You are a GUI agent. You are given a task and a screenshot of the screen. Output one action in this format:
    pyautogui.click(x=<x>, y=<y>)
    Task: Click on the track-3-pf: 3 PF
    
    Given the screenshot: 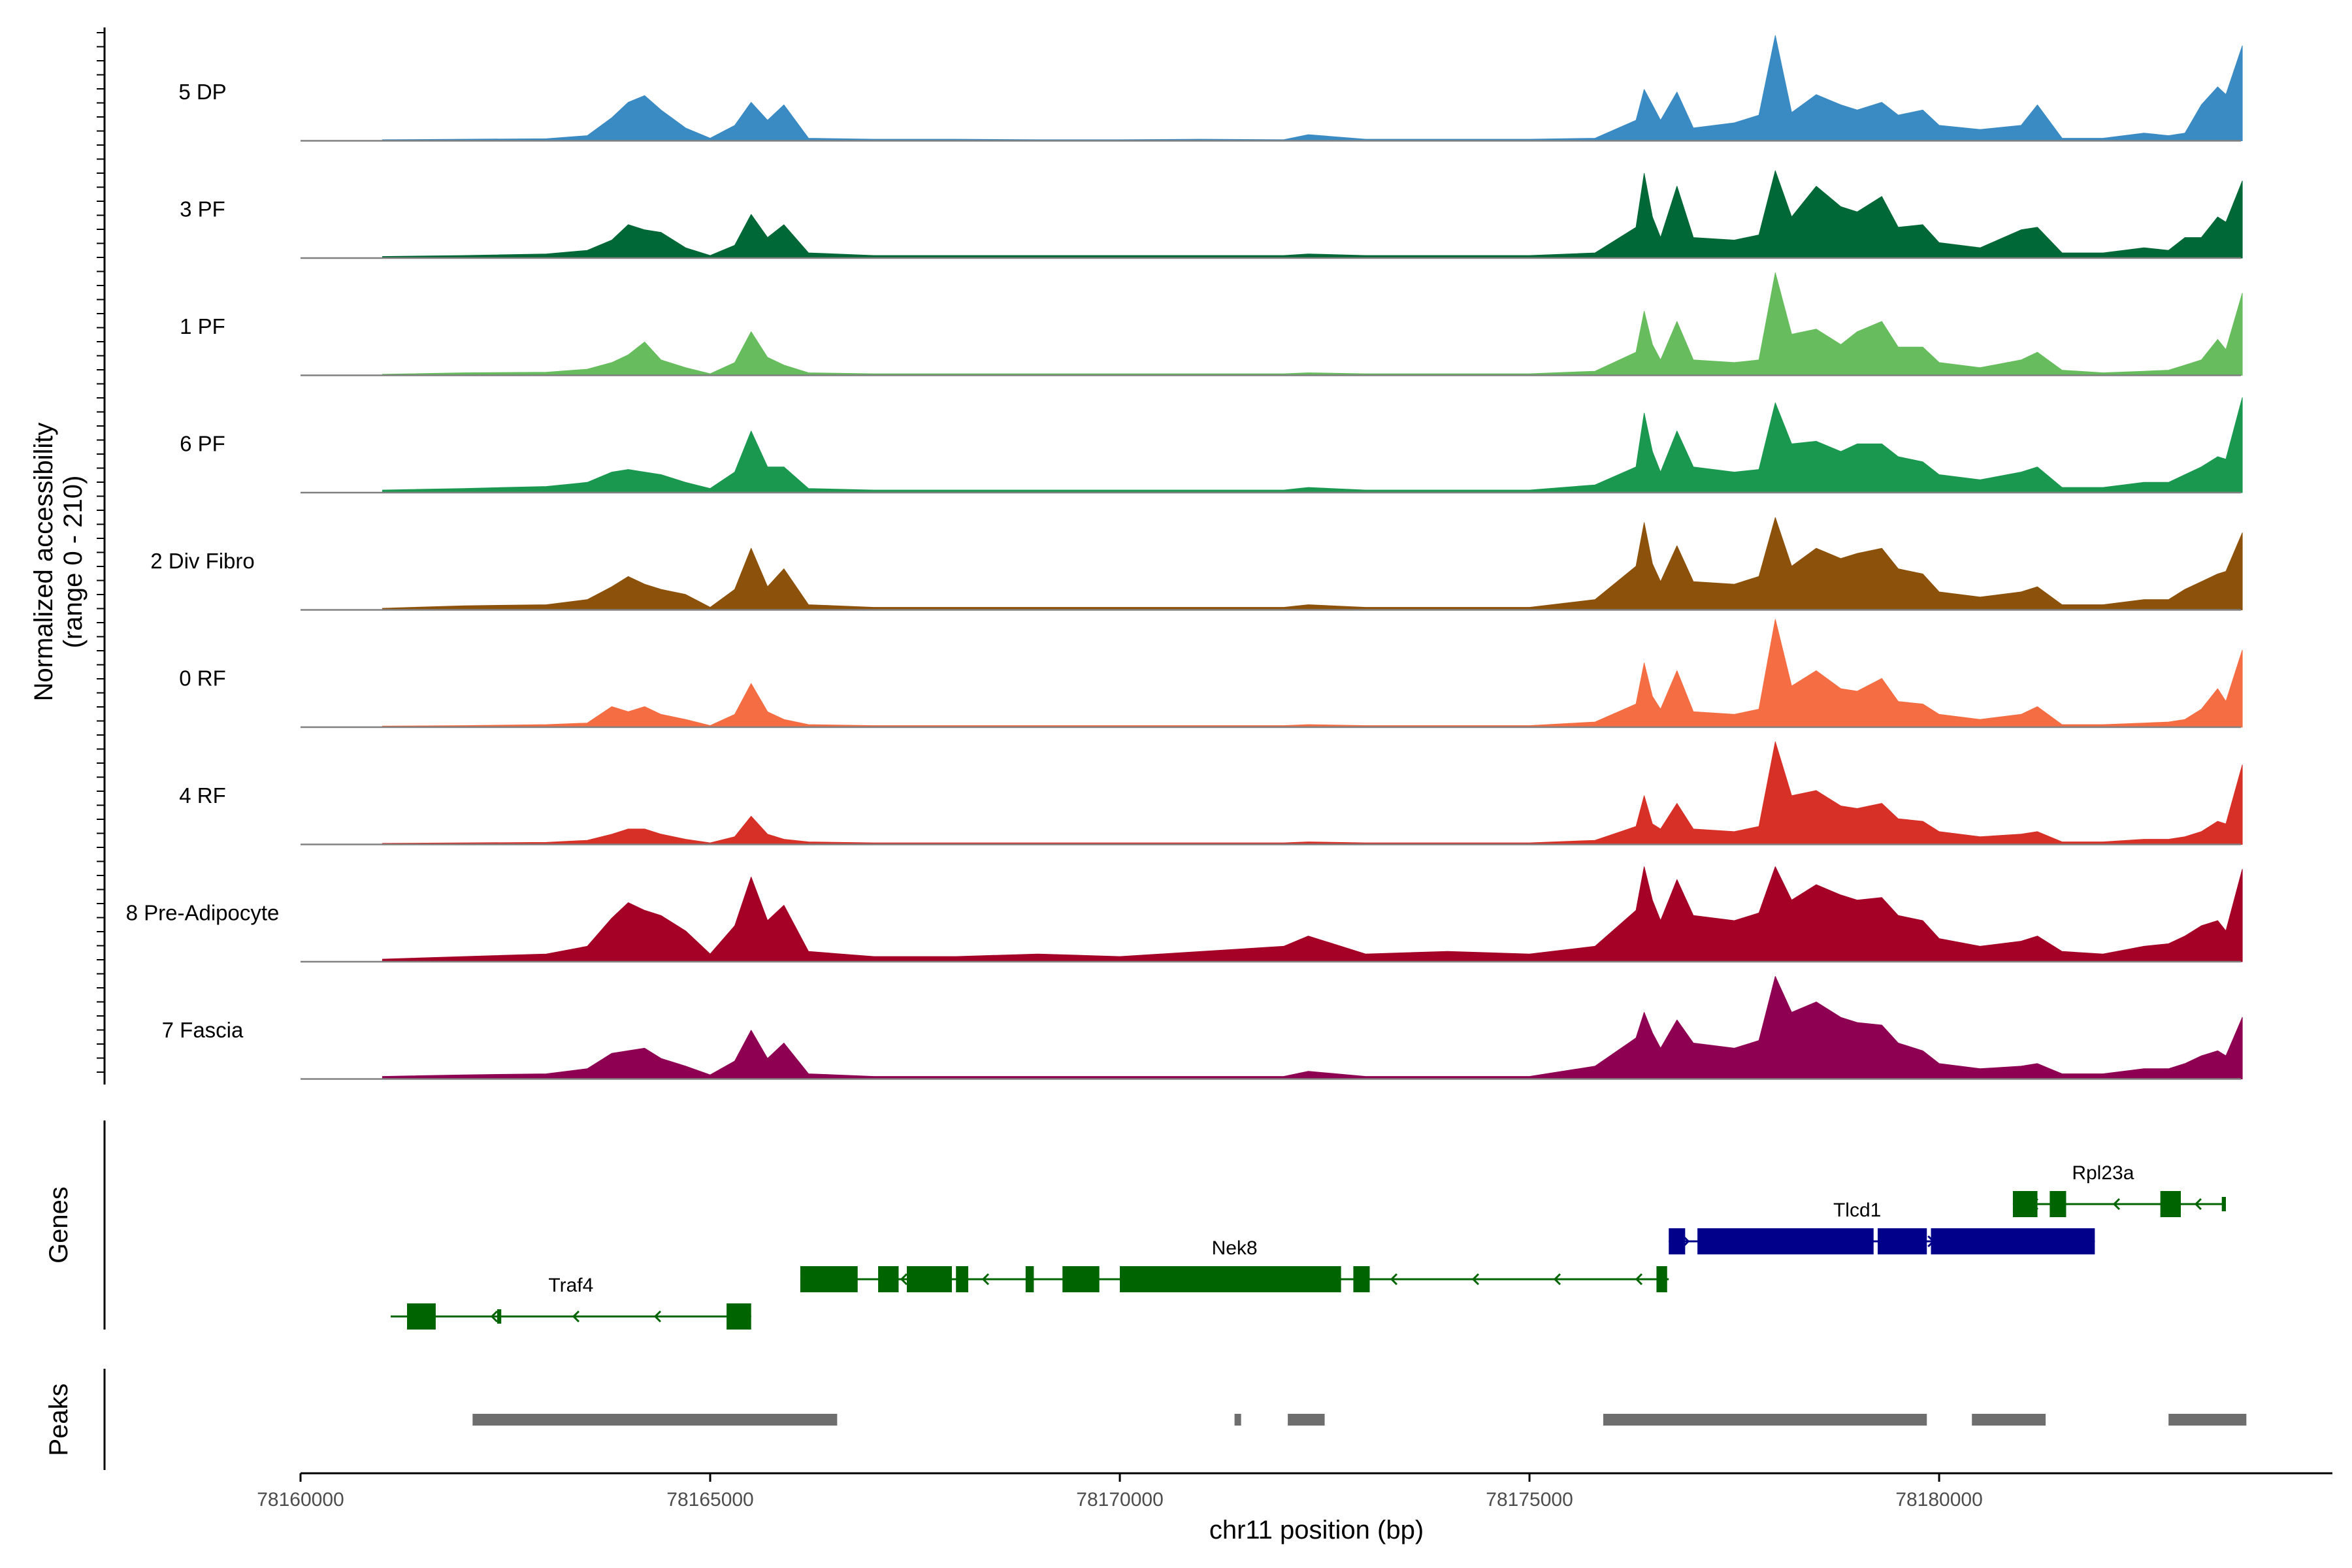 What is the action you would take?
    pyautogui.click(x=1211, y=214)
    